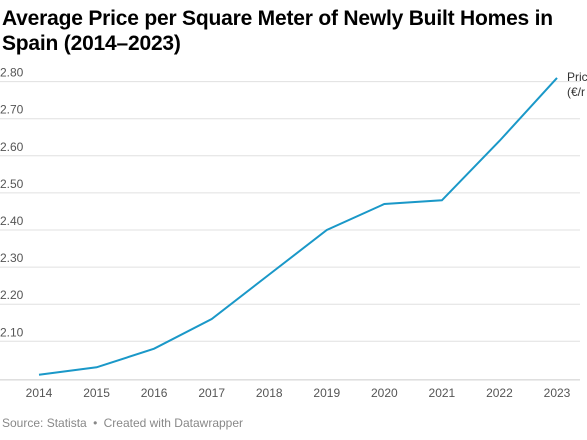 Image resolution: width=587 pixels, height=440 pixels. I want to click on x-tick-label: 2016, so click(154, 393).